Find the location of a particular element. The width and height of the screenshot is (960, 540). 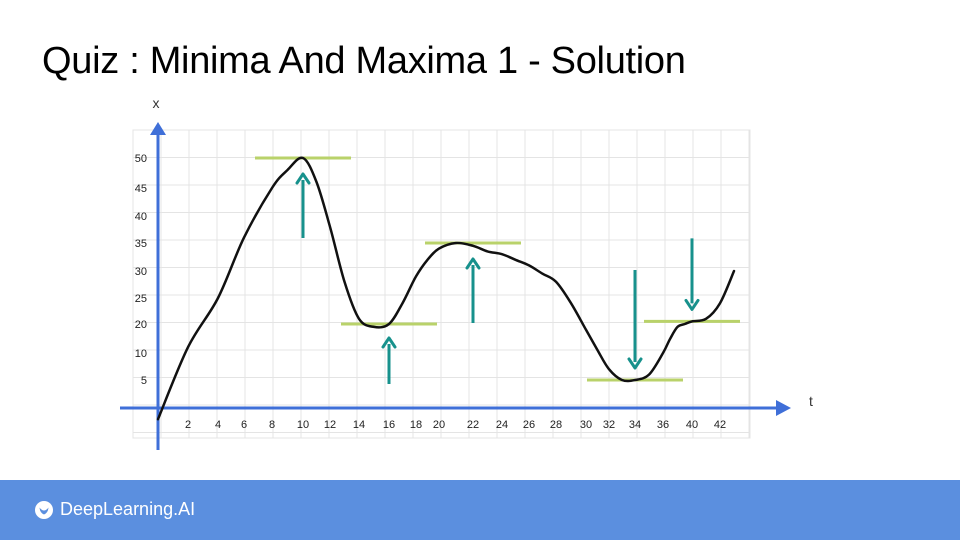

x-tick-label: 34 is located at coordinates (635, 425).